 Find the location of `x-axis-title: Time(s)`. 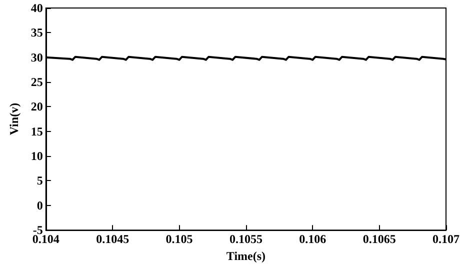

x-axis-title: Time(s) is located at coordinates (246, 256).